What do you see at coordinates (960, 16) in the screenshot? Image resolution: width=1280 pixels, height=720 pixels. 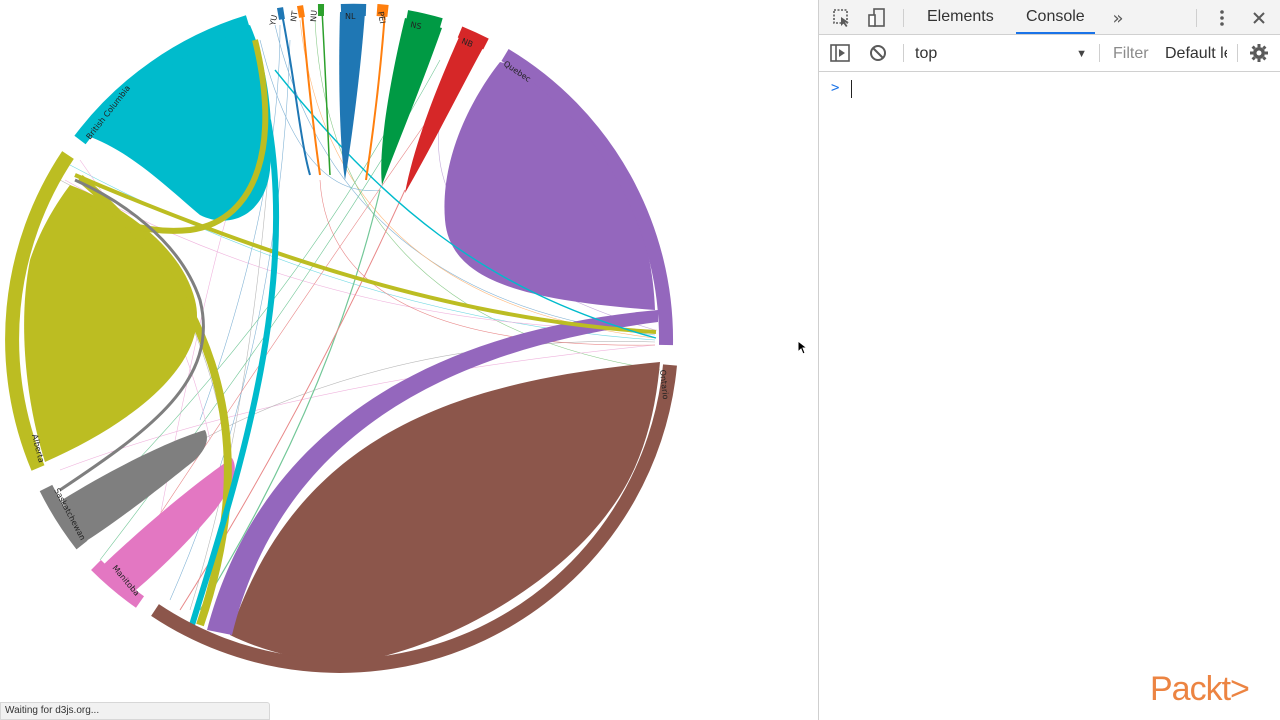 I see `tab-elements: Elements` at bounding box center [960, 16].